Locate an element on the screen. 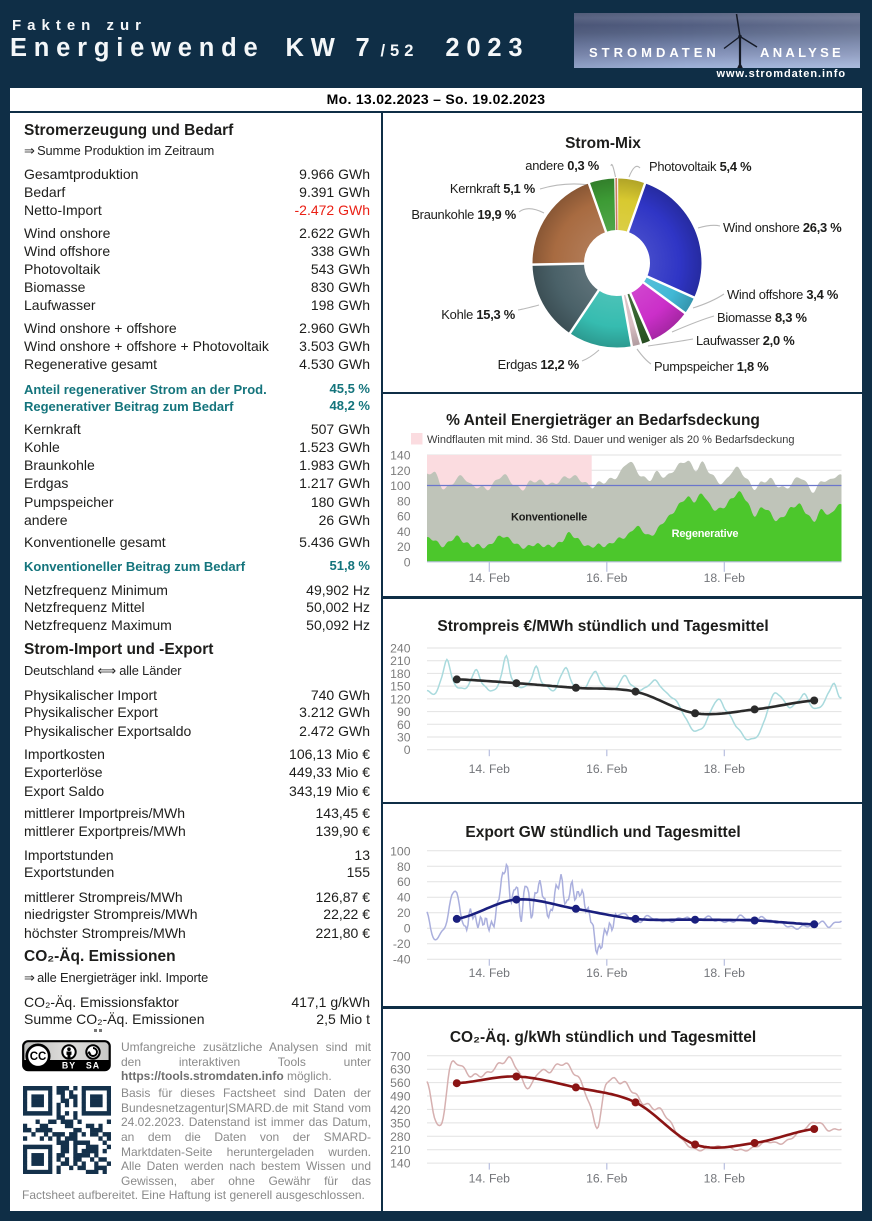  svg-text: Pumpspeicher 1,8 % is located at coordinates (711, 366).